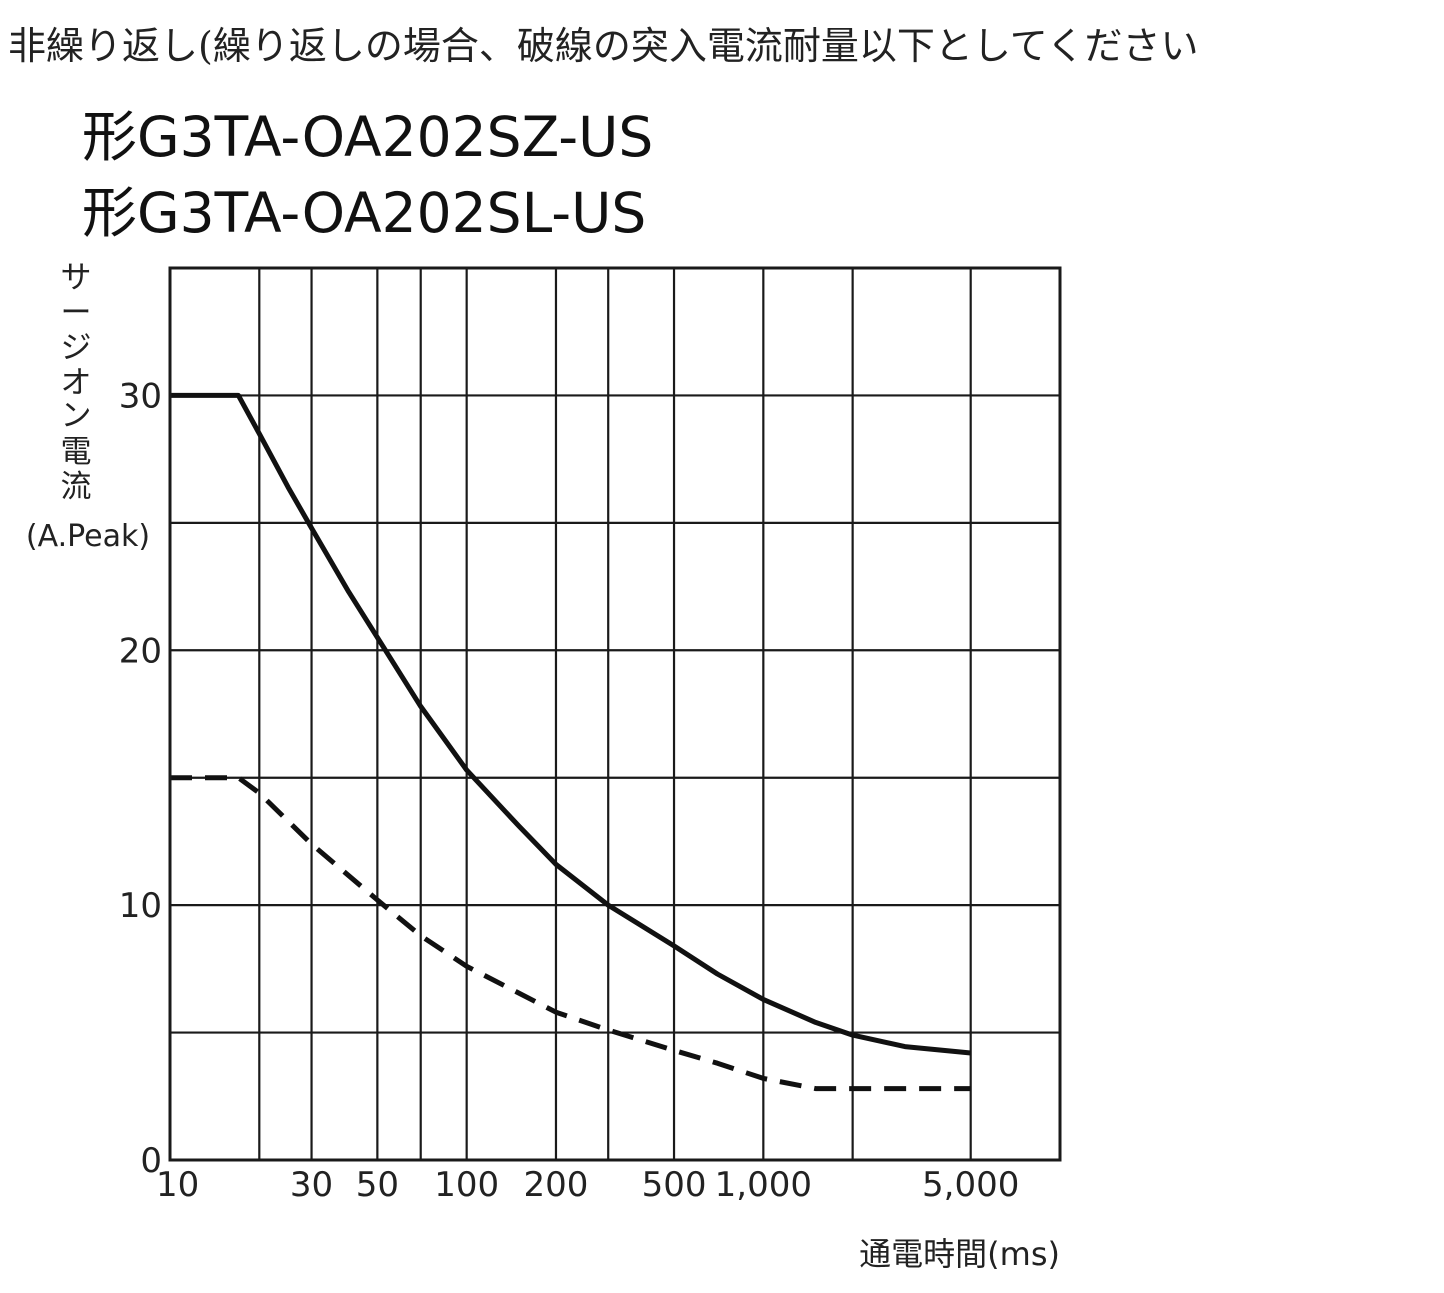 Image resolution: width=1444 pixels, height=1293 pixels. I want to click on dashed-series-line, so click(570, 933).